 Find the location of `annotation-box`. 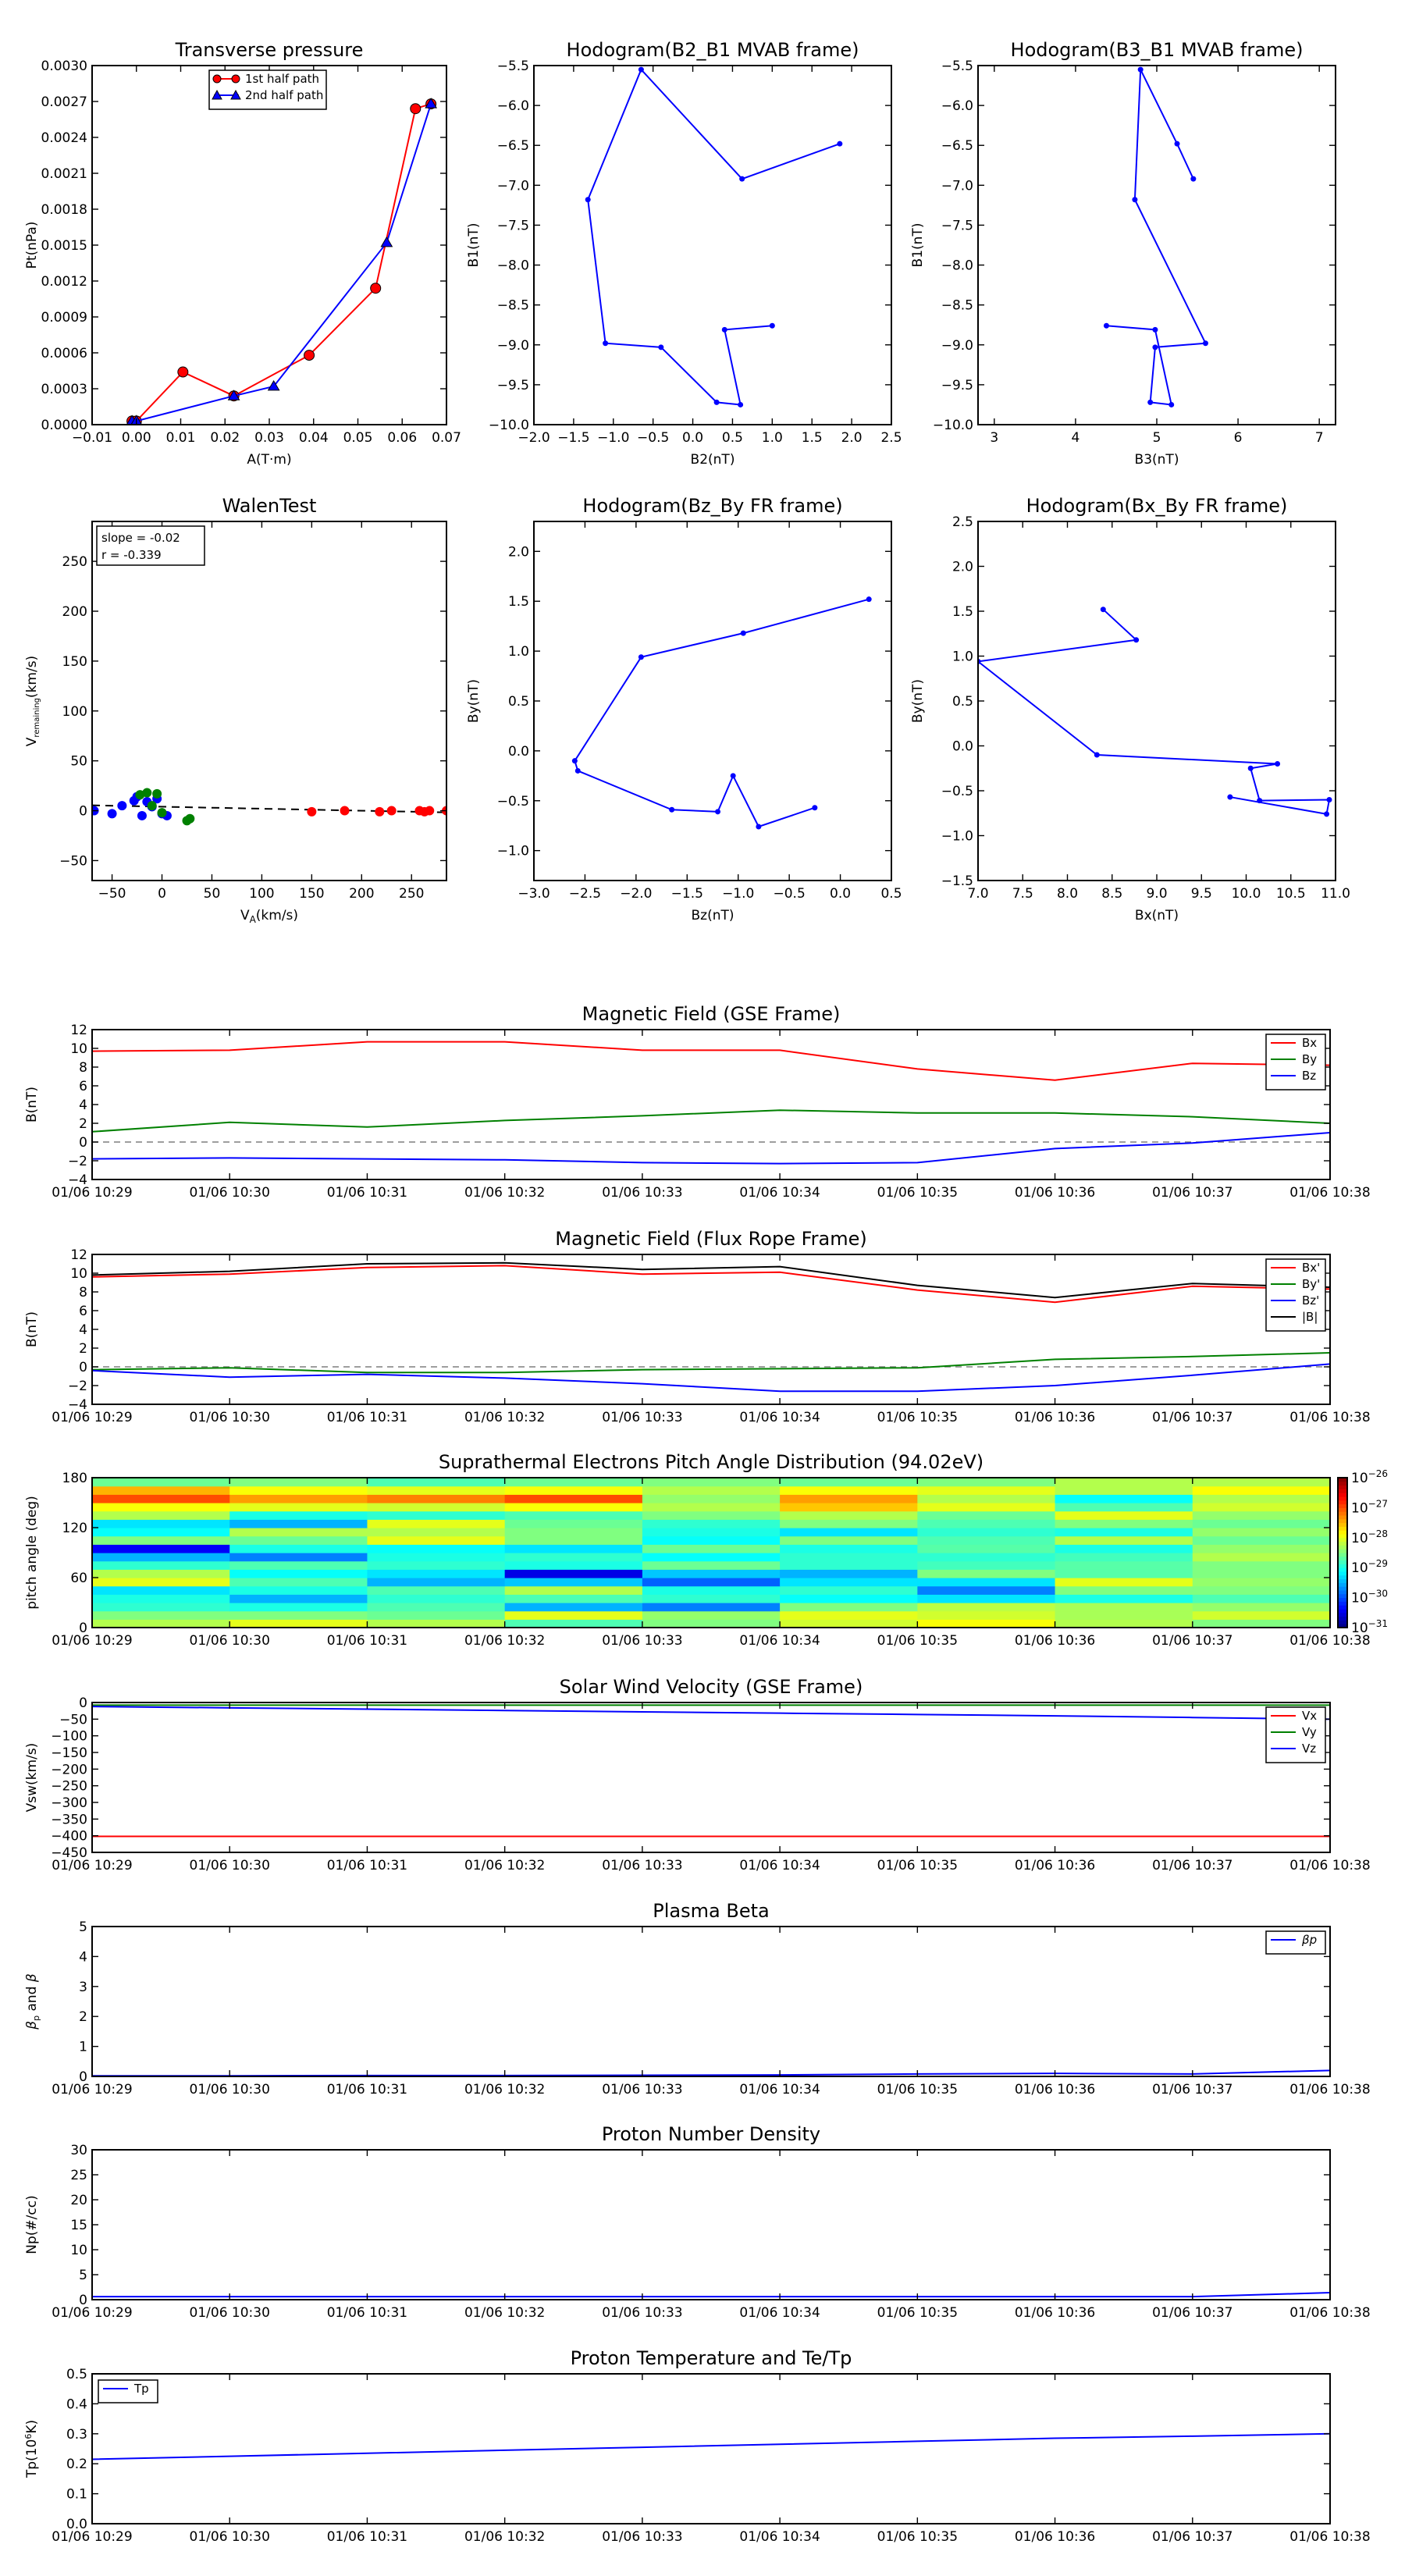

annotation-box is located at coordinates (151, 545).